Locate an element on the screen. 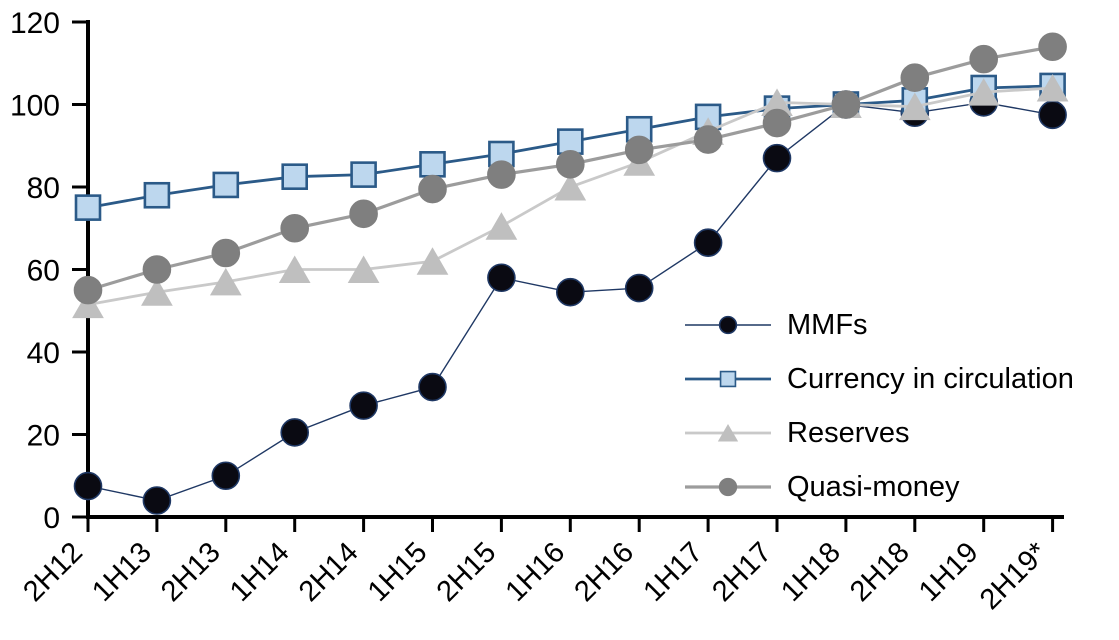 The width and height of the screenshot is (1119, 640). x-tick-label: 2H17 is located at coordinates (742, 572).